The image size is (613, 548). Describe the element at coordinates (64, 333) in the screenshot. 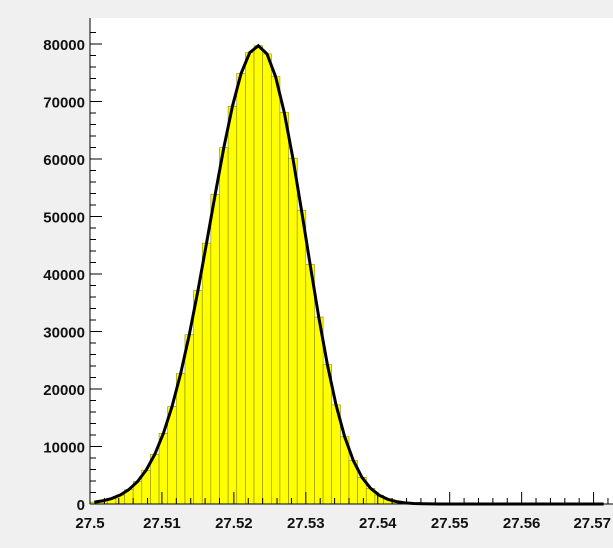

I see `y-tick-label: 30000` at that location.